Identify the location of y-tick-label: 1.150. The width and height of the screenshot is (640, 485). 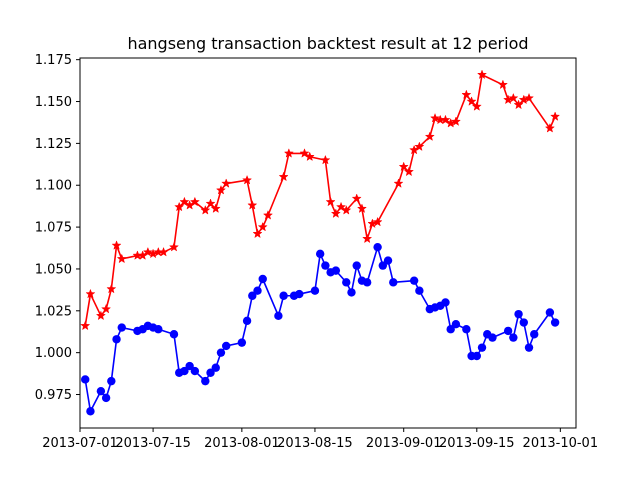
(53, 102).